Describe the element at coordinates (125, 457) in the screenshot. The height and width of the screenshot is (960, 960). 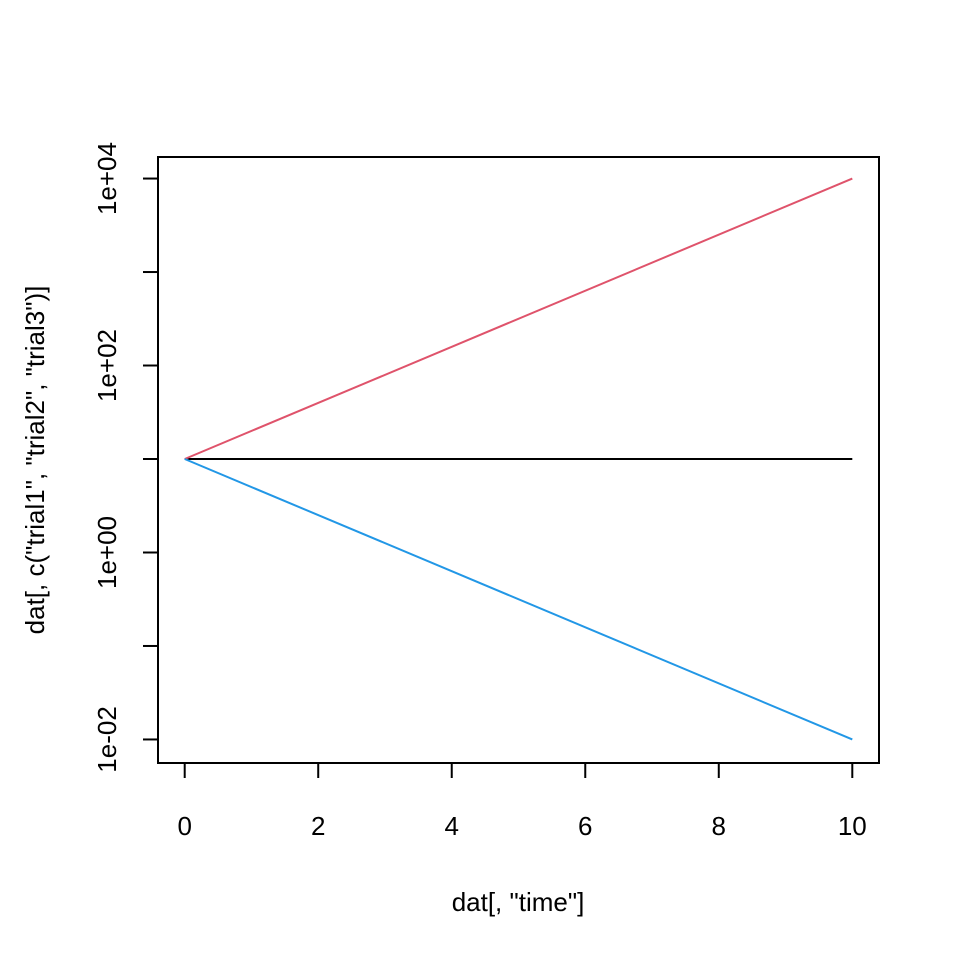
I see `y-axis: 1e-02 1e+00 1e+02 1e+04` at that location.